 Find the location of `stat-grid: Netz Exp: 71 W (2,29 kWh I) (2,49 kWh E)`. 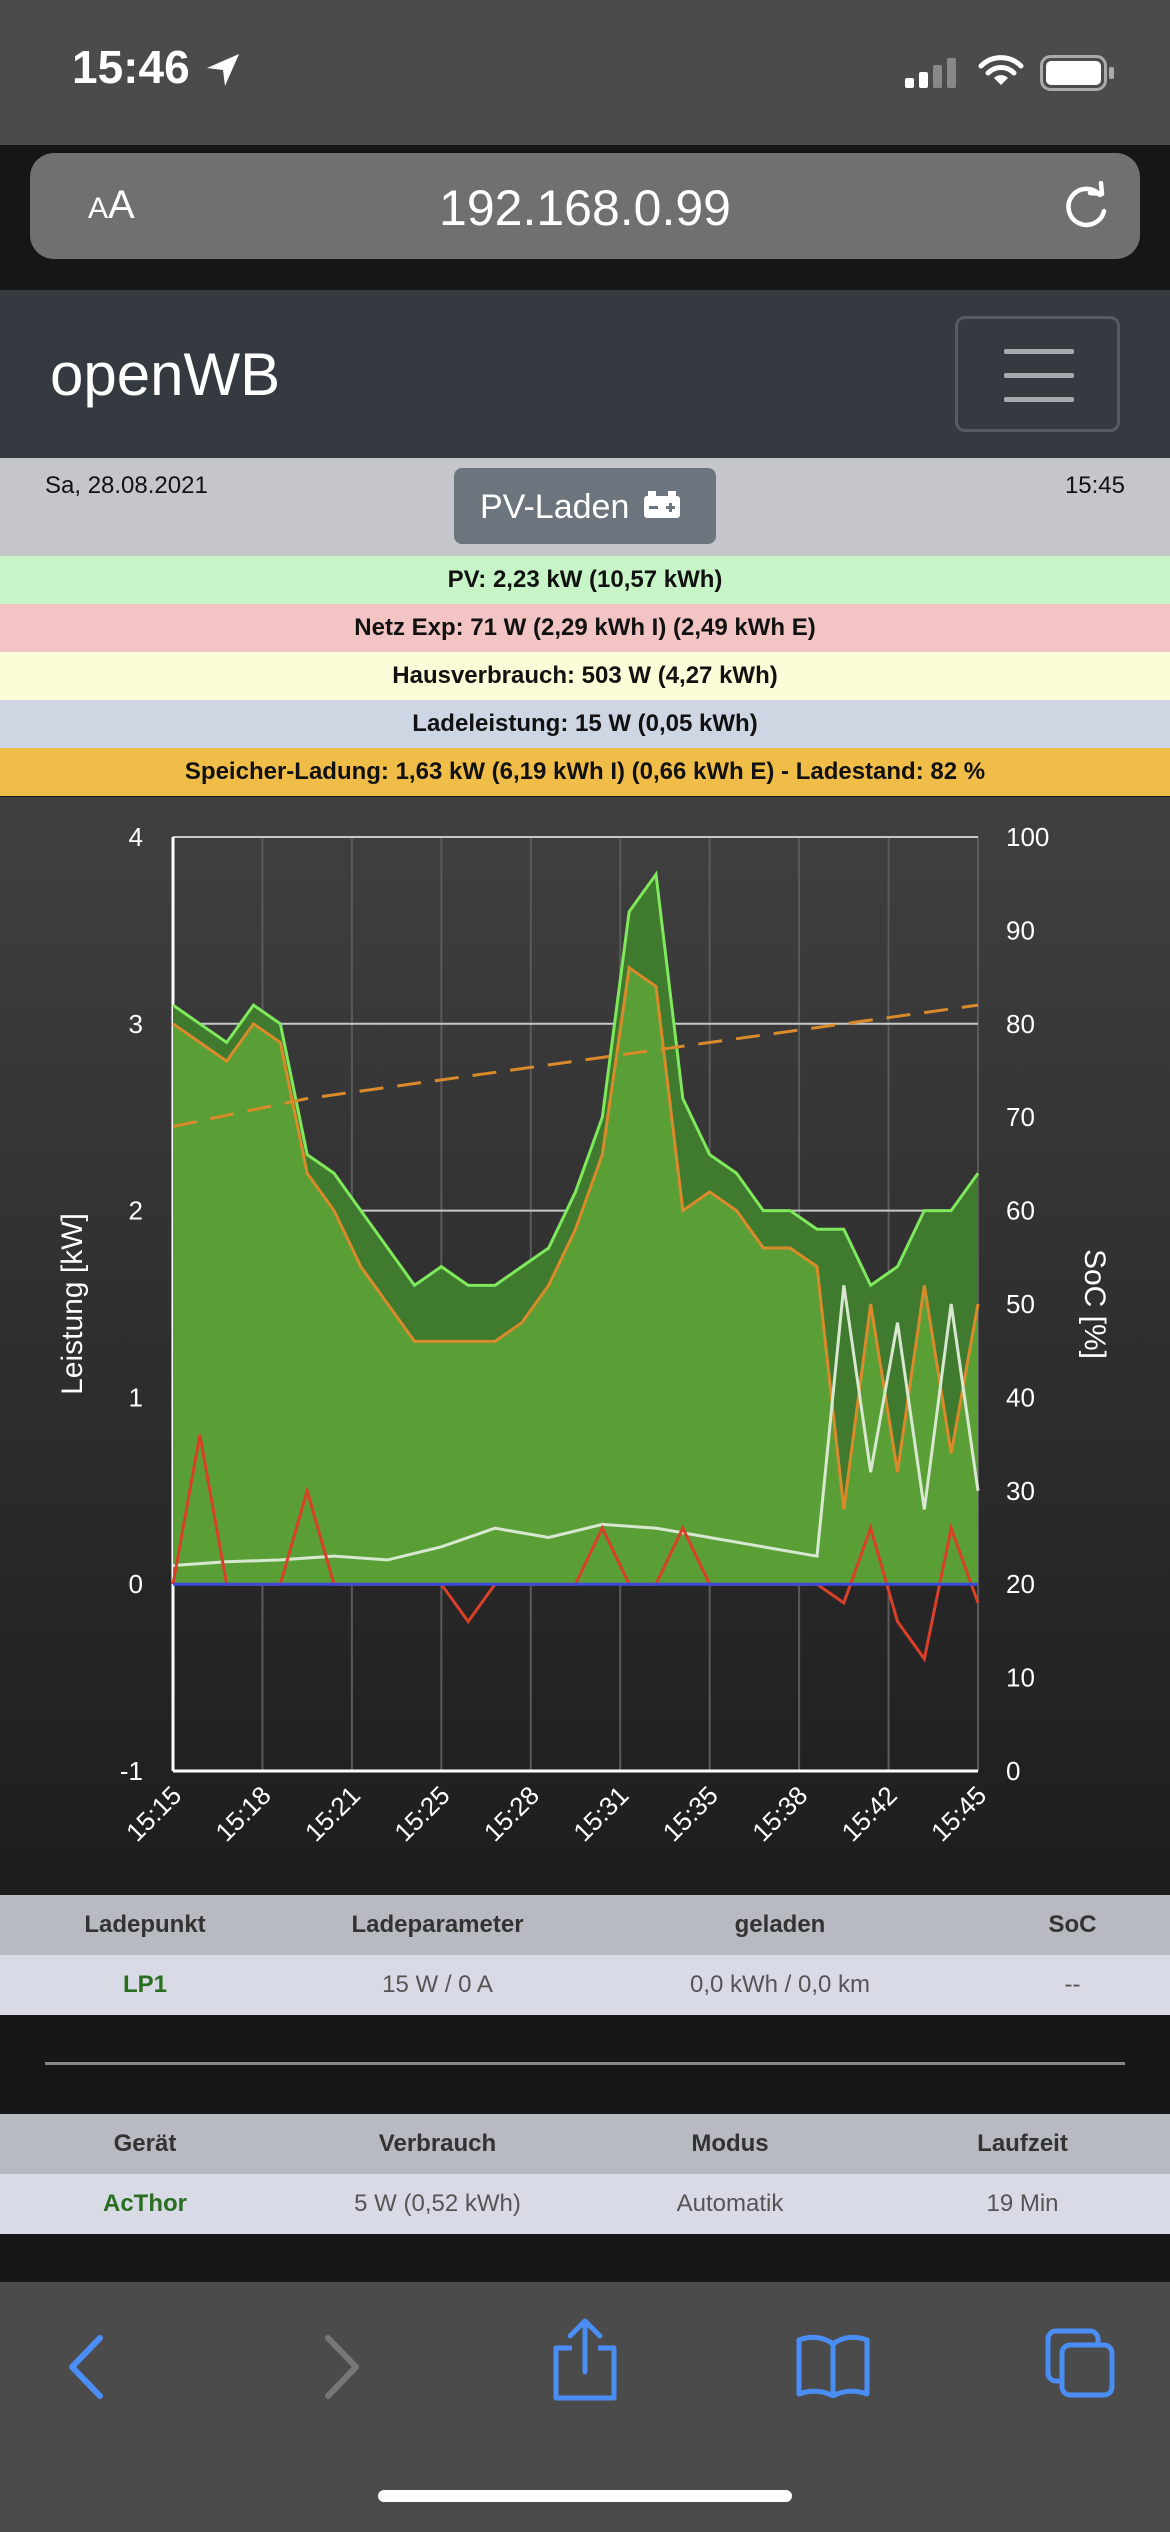

stat-grid: Netz Exp: 71 W (2,29 kWh I) (2,49 kWh E) is located at coordinates (585, 628).